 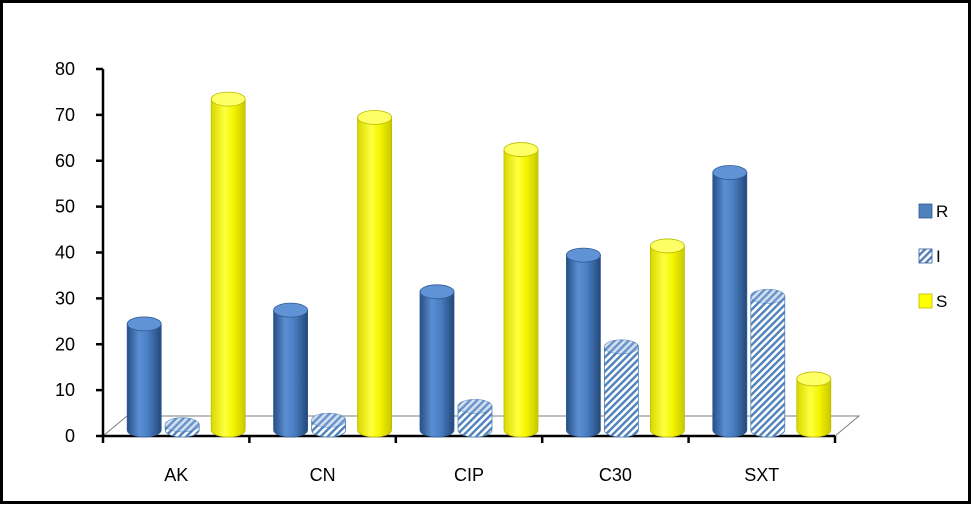 What do you see at coordinates (65, 298) in the screenshot?
I see `y-tick-label: 30` at bounding box center [65, 298].